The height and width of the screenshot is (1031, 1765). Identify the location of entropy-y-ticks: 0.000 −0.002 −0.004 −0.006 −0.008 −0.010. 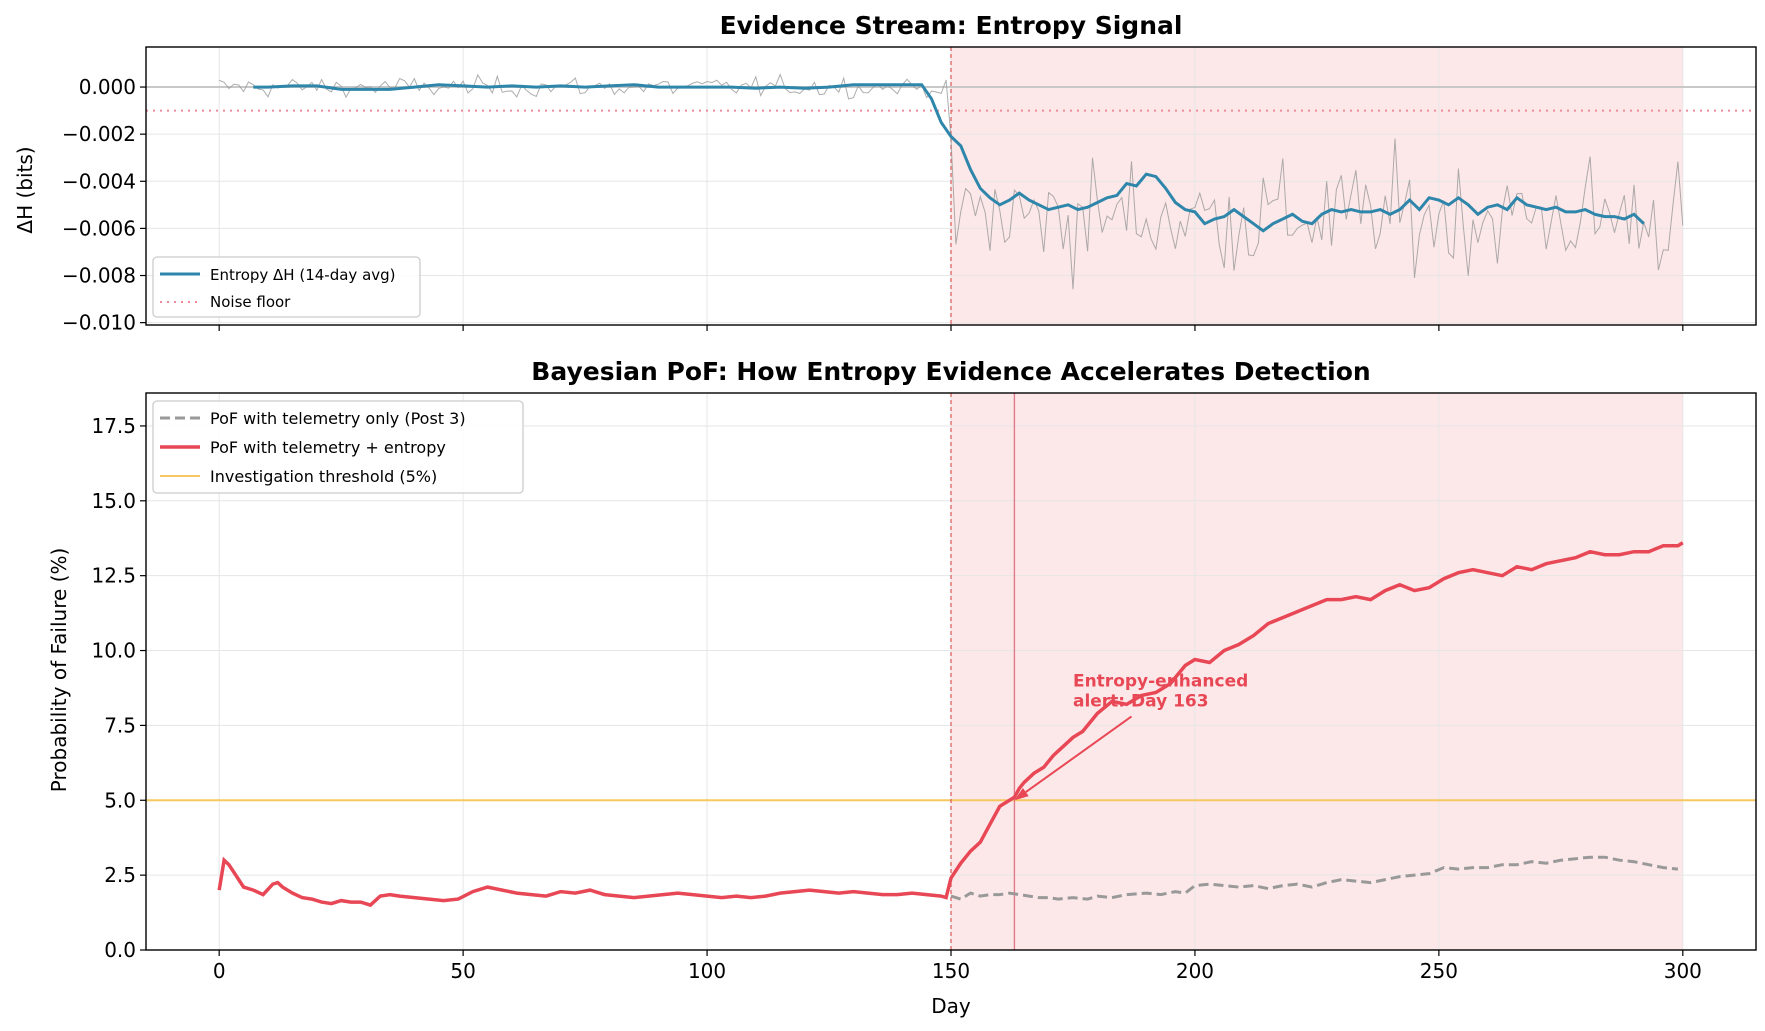
(104, 205).